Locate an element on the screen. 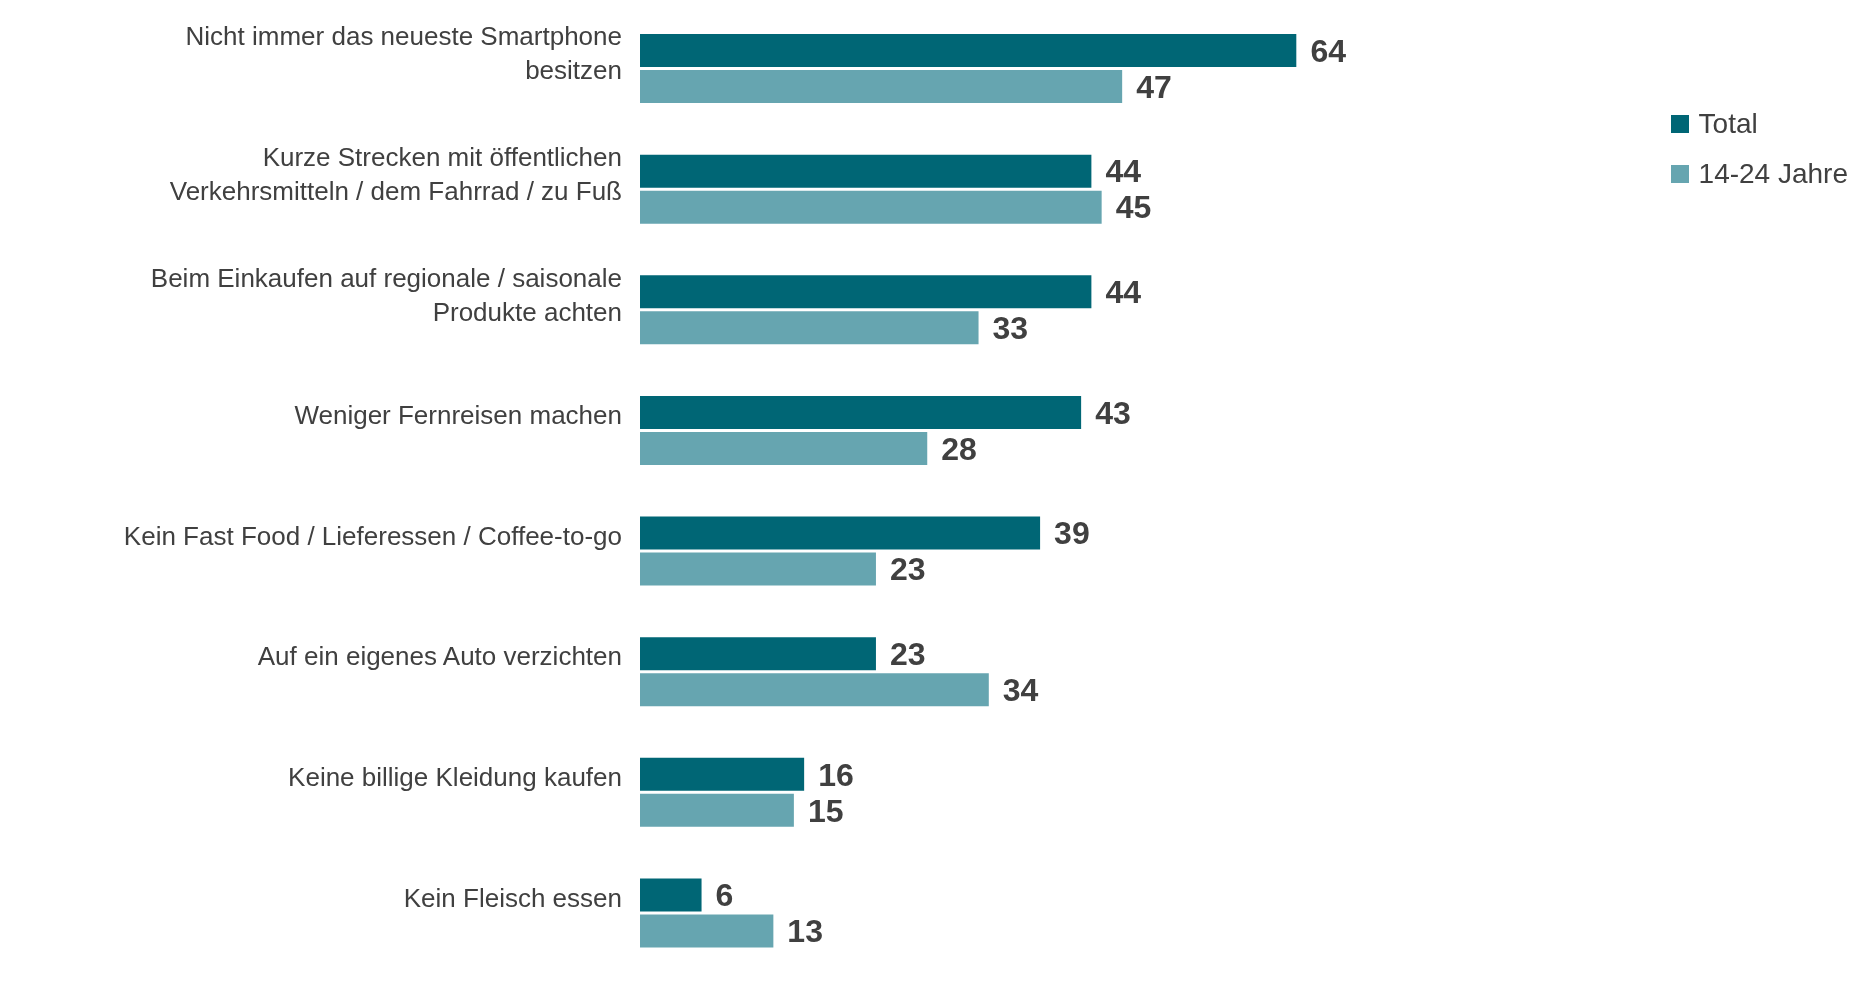 This screenshot has width=1859, height=981. y-tick-label: Nicht immer das neueste Smartphone besitzen is located at coordinates (403, 53).